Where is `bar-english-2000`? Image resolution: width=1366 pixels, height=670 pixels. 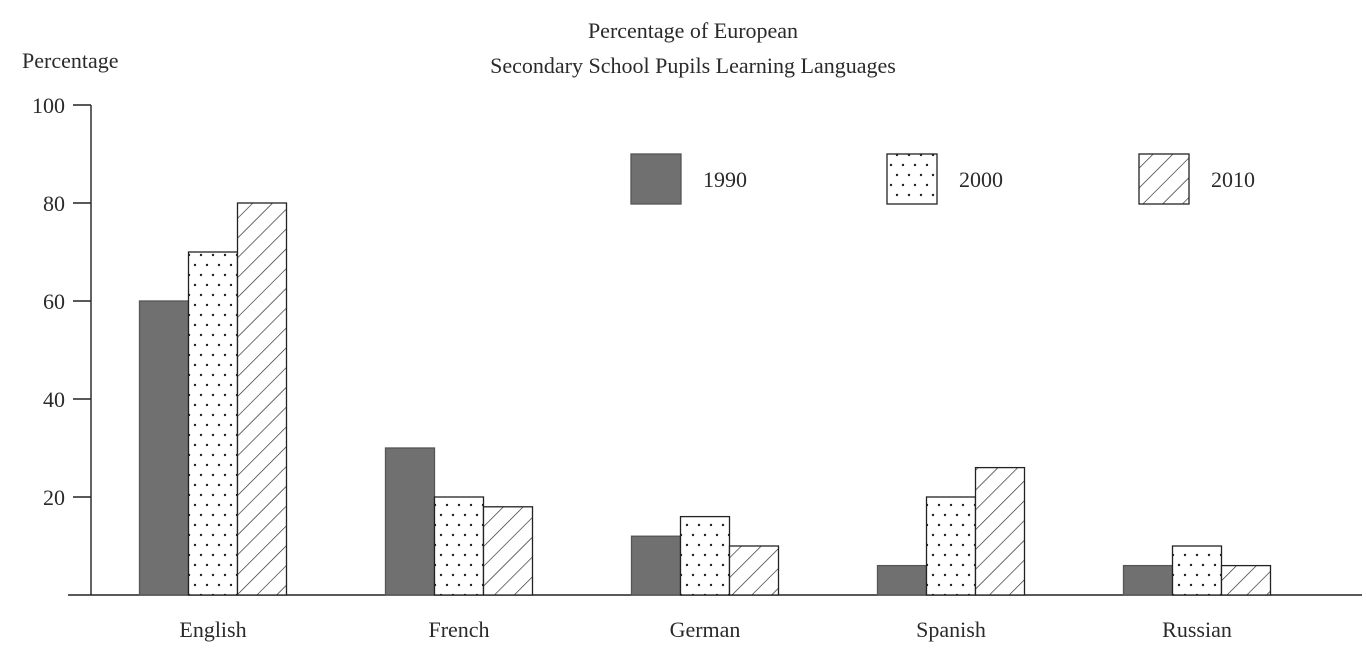 bar-english-2000 is located at coordinates (213, 423).